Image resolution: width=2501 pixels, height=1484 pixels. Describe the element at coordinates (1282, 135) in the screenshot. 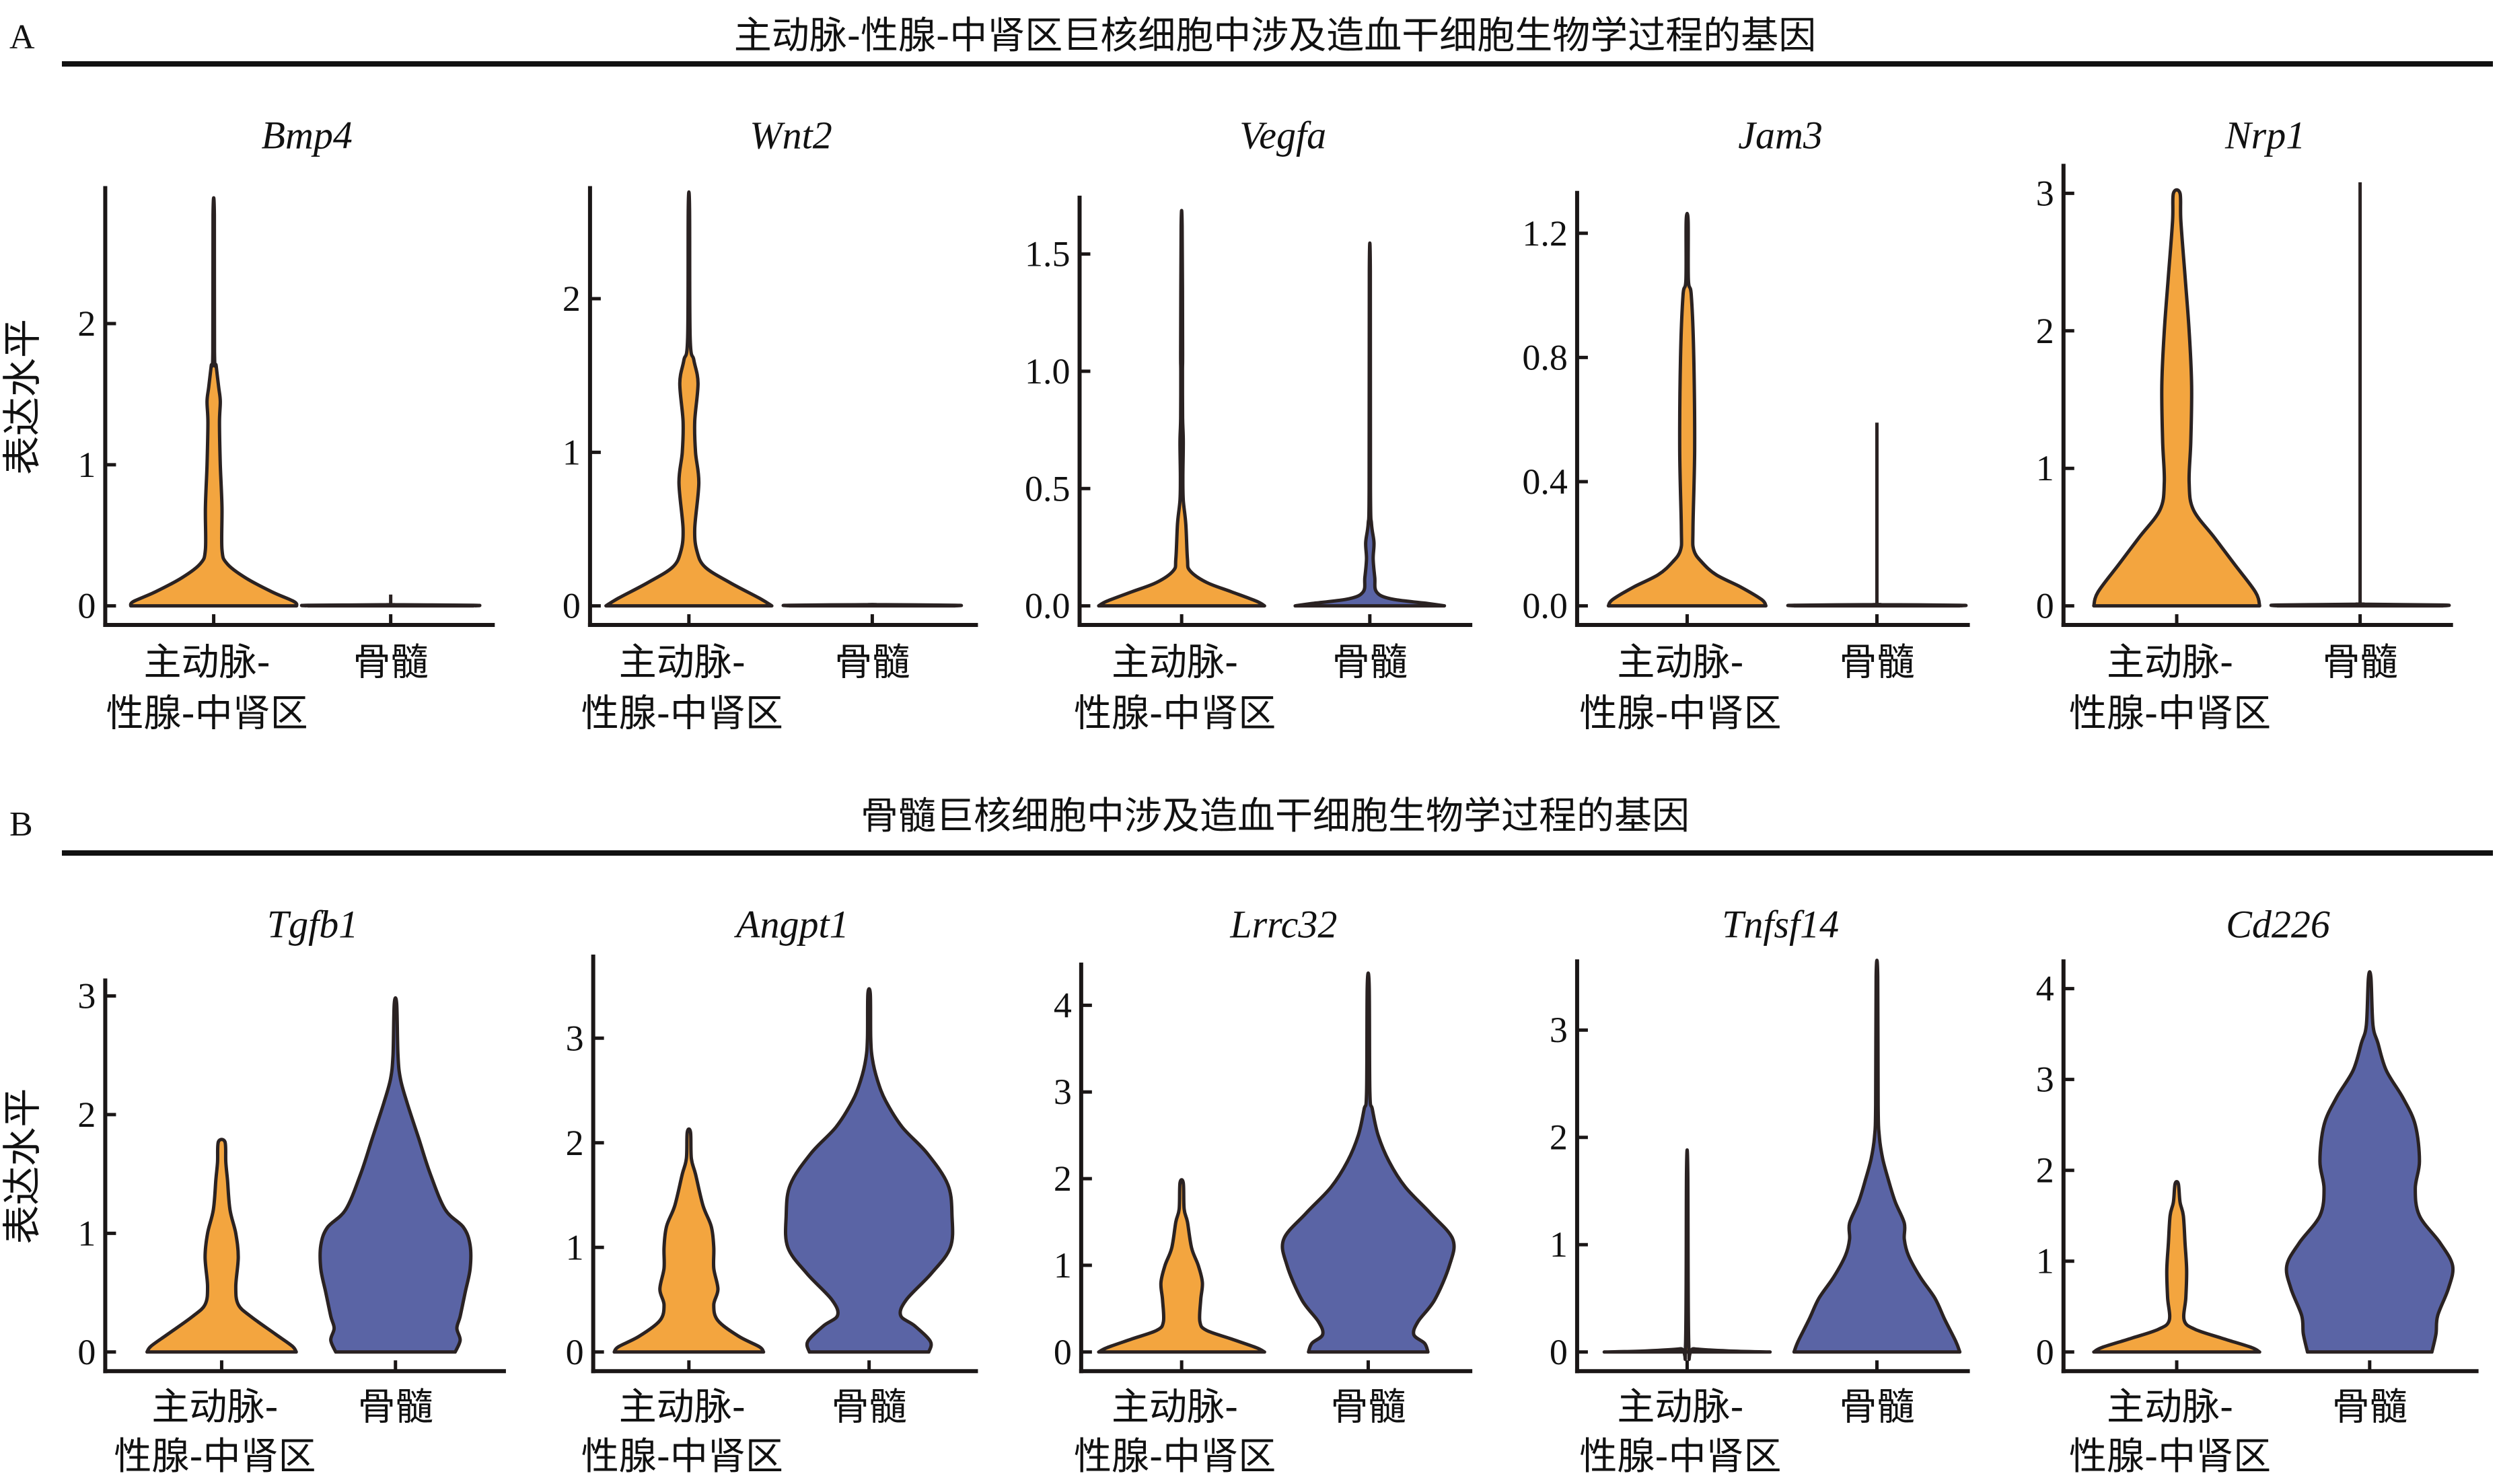

I see `gene-title: Vegfa` at that location.